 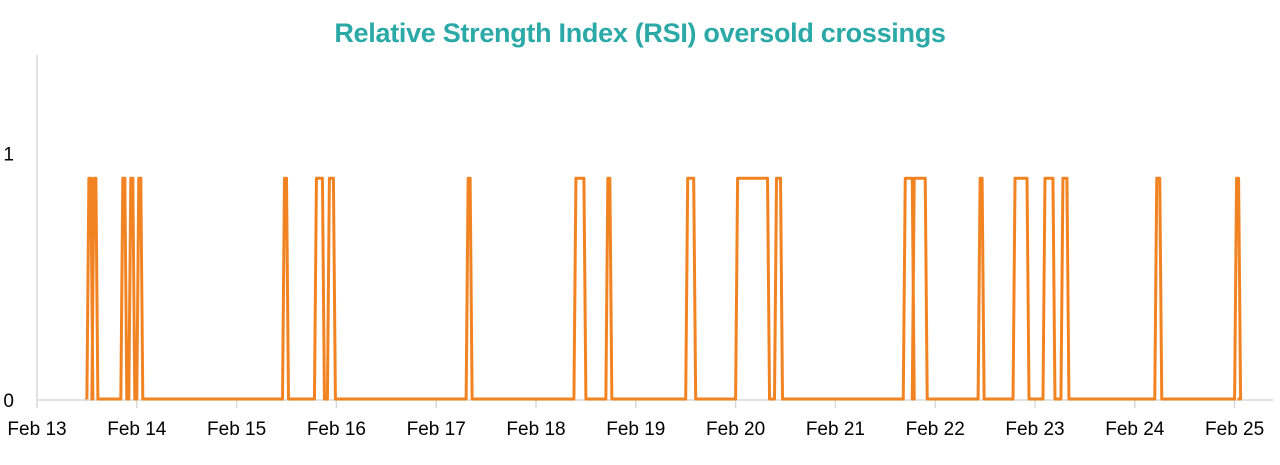 What do you see at coordinates (935, 429) in the screenshot?
I see `x-tick-label: Feb 22` at bounding box center [935, 429].